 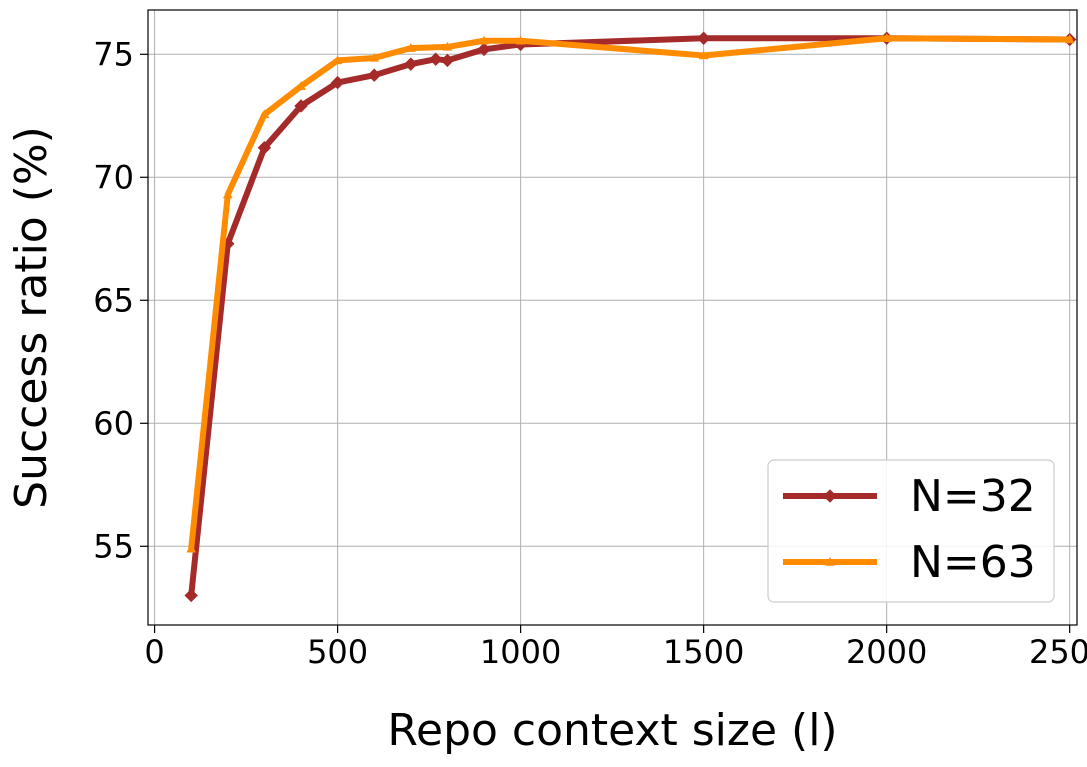 What do you see at coordinates (337, 652) in the screenshot?
I see `x-tick-label: 500` at bounding box center [337, 652].